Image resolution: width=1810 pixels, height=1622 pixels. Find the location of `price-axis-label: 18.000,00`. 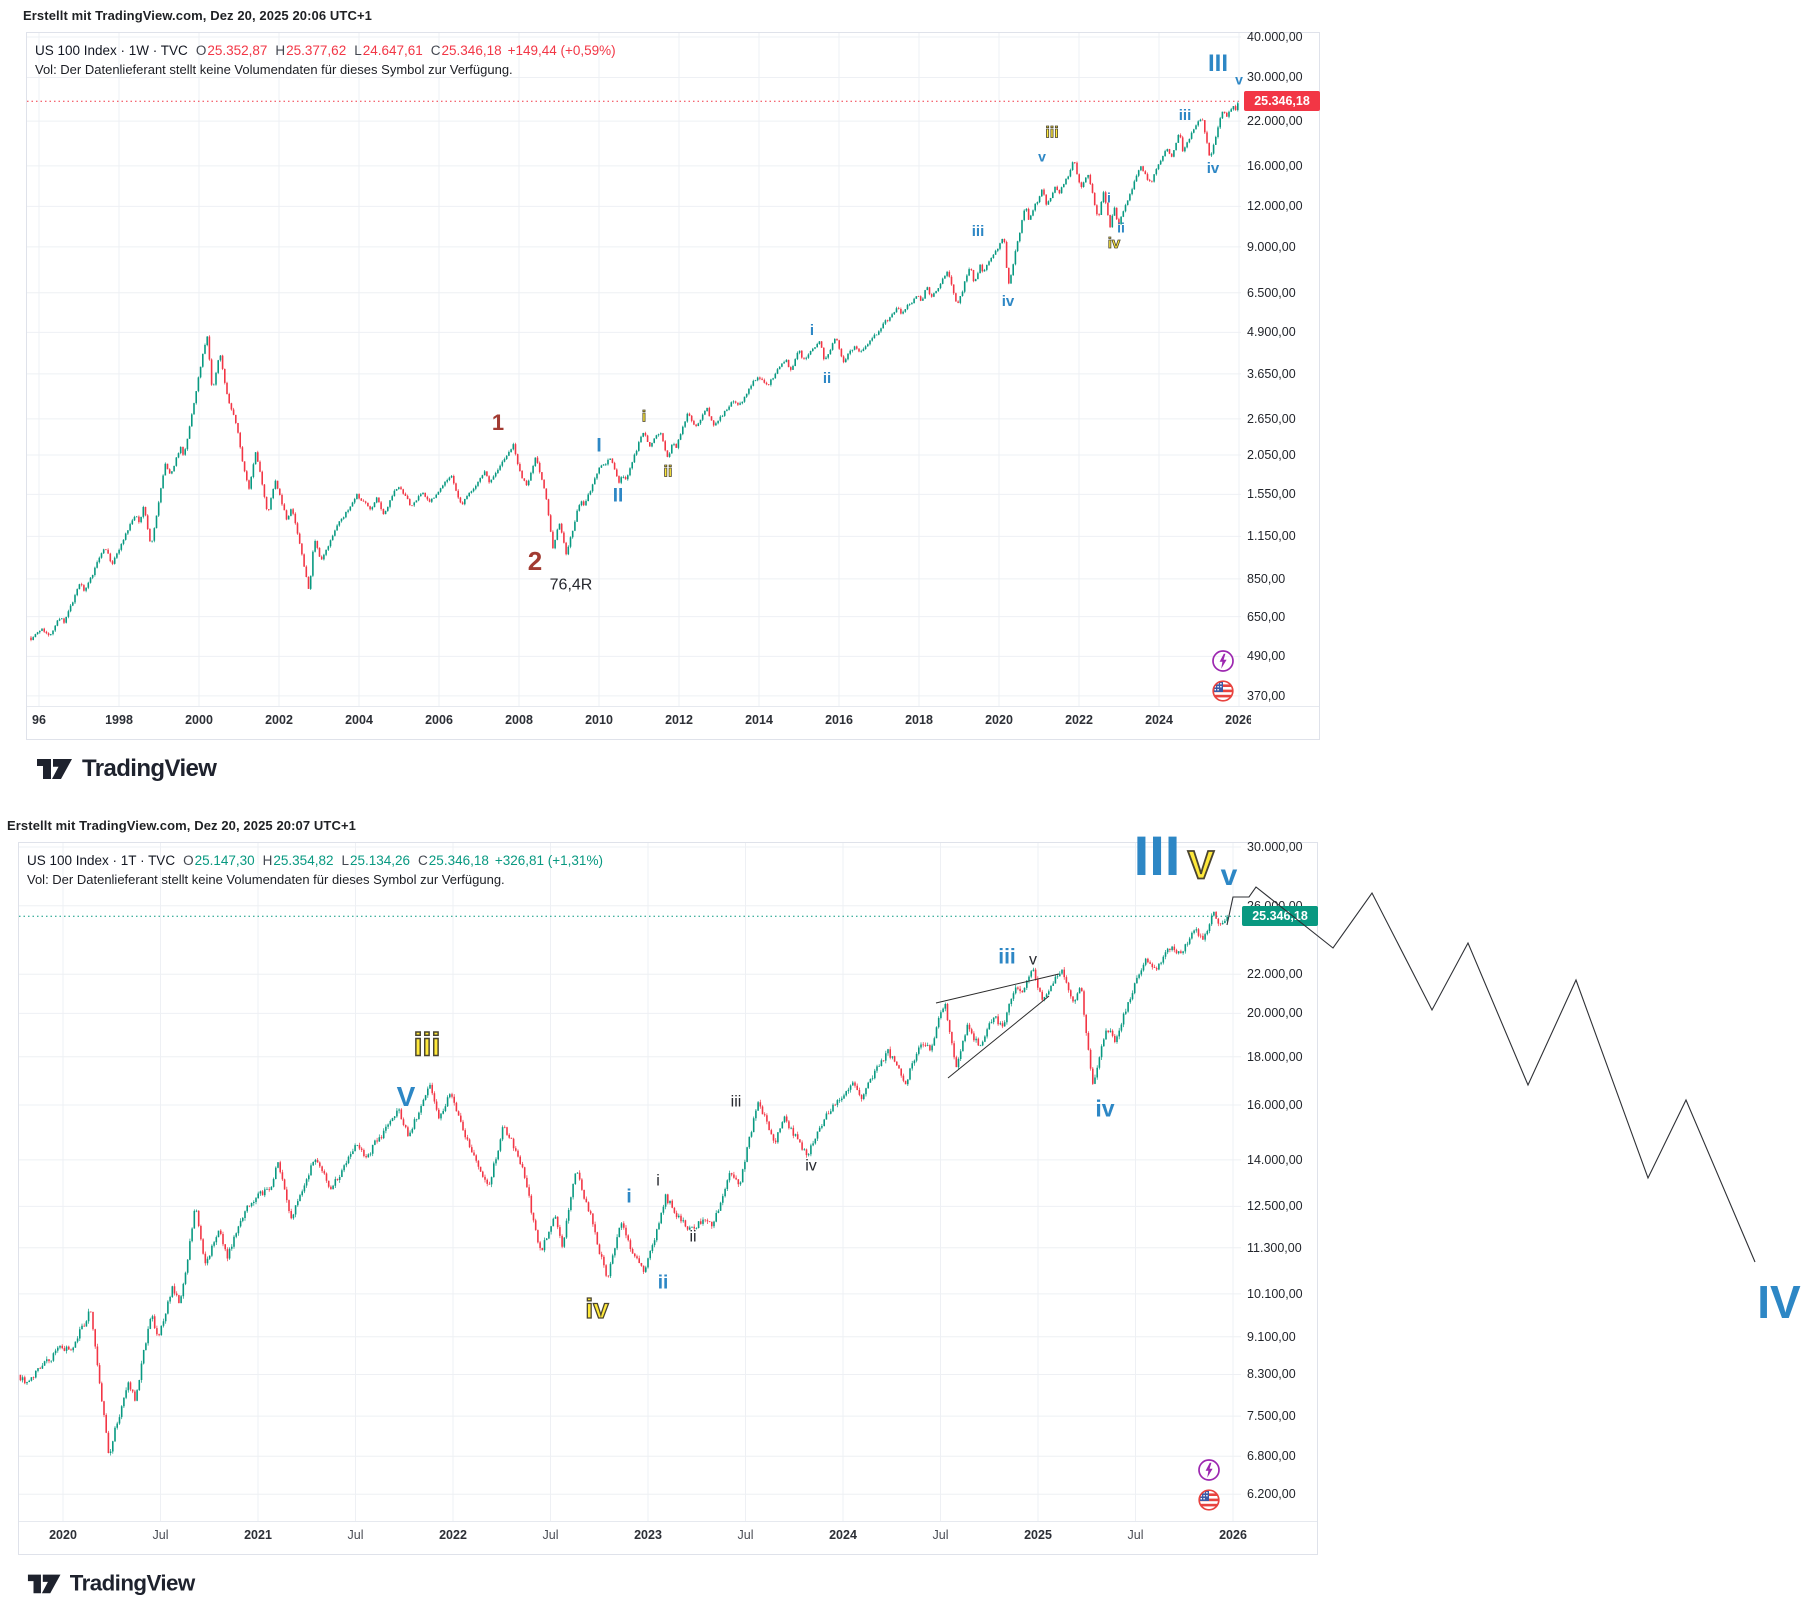

price-axis-label: 18.000,00 is located at coordinates (1275, 1056).